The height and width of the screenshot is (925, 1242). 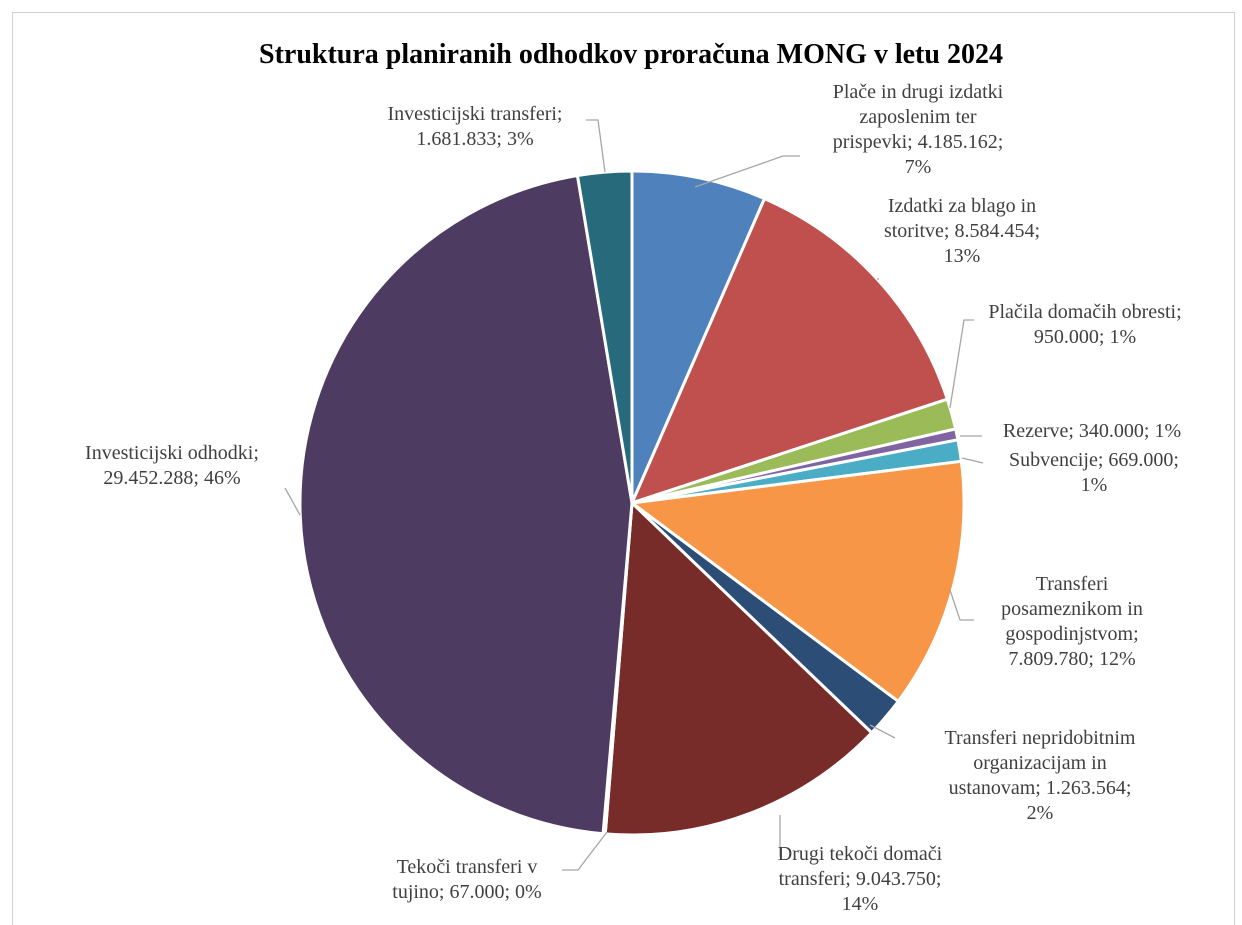 I want to click on data-label-4: Rezerve; 340.000; 1%, so click(x=1092, y=431).